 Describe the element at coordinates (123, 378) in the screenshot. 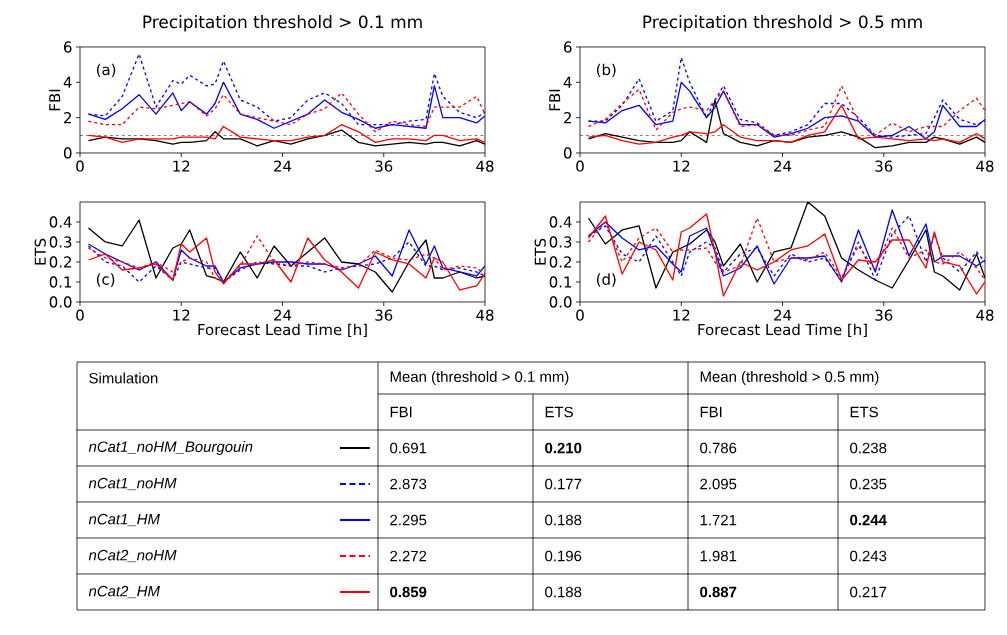

I see `text: Simulation` at that location.